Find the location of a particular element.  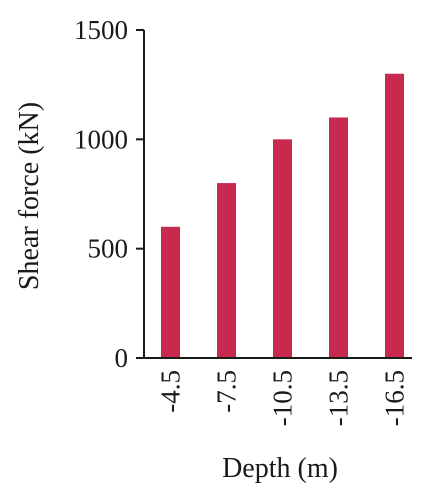

y-tick-label: 1500 is located at coordinates (101, 30).